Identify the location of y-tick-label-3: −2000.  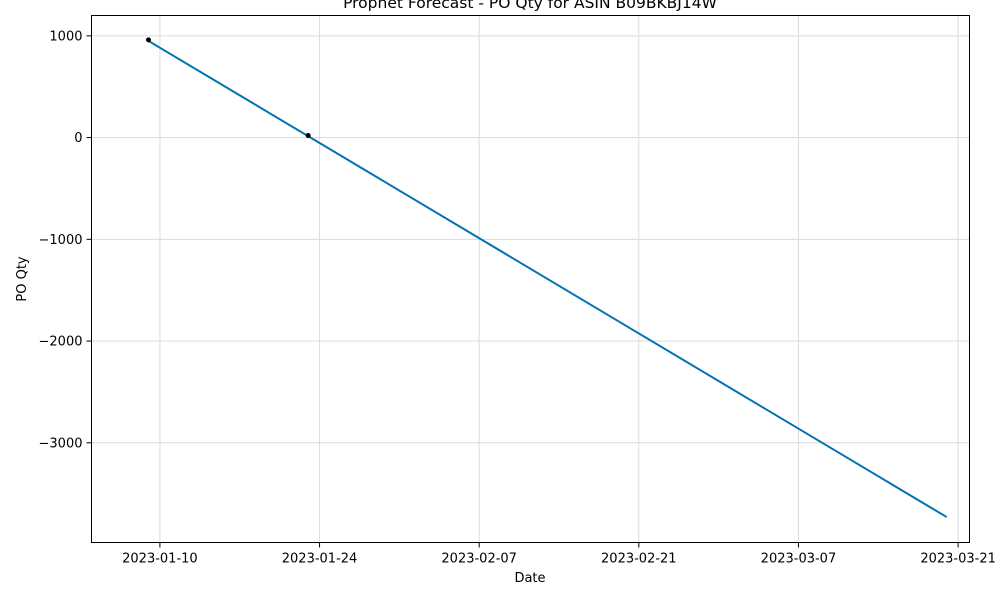
(61, 342).